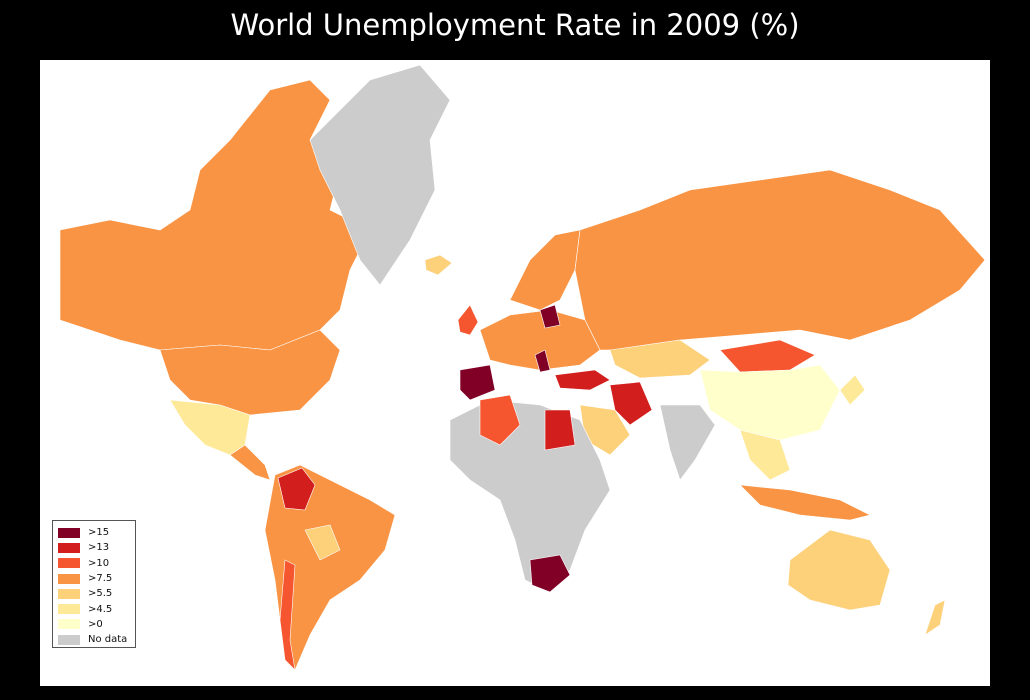  What do you see at coordinates (582, 380) in the screenshot?
I see `region-turkey` at bounding box center [582, 380].